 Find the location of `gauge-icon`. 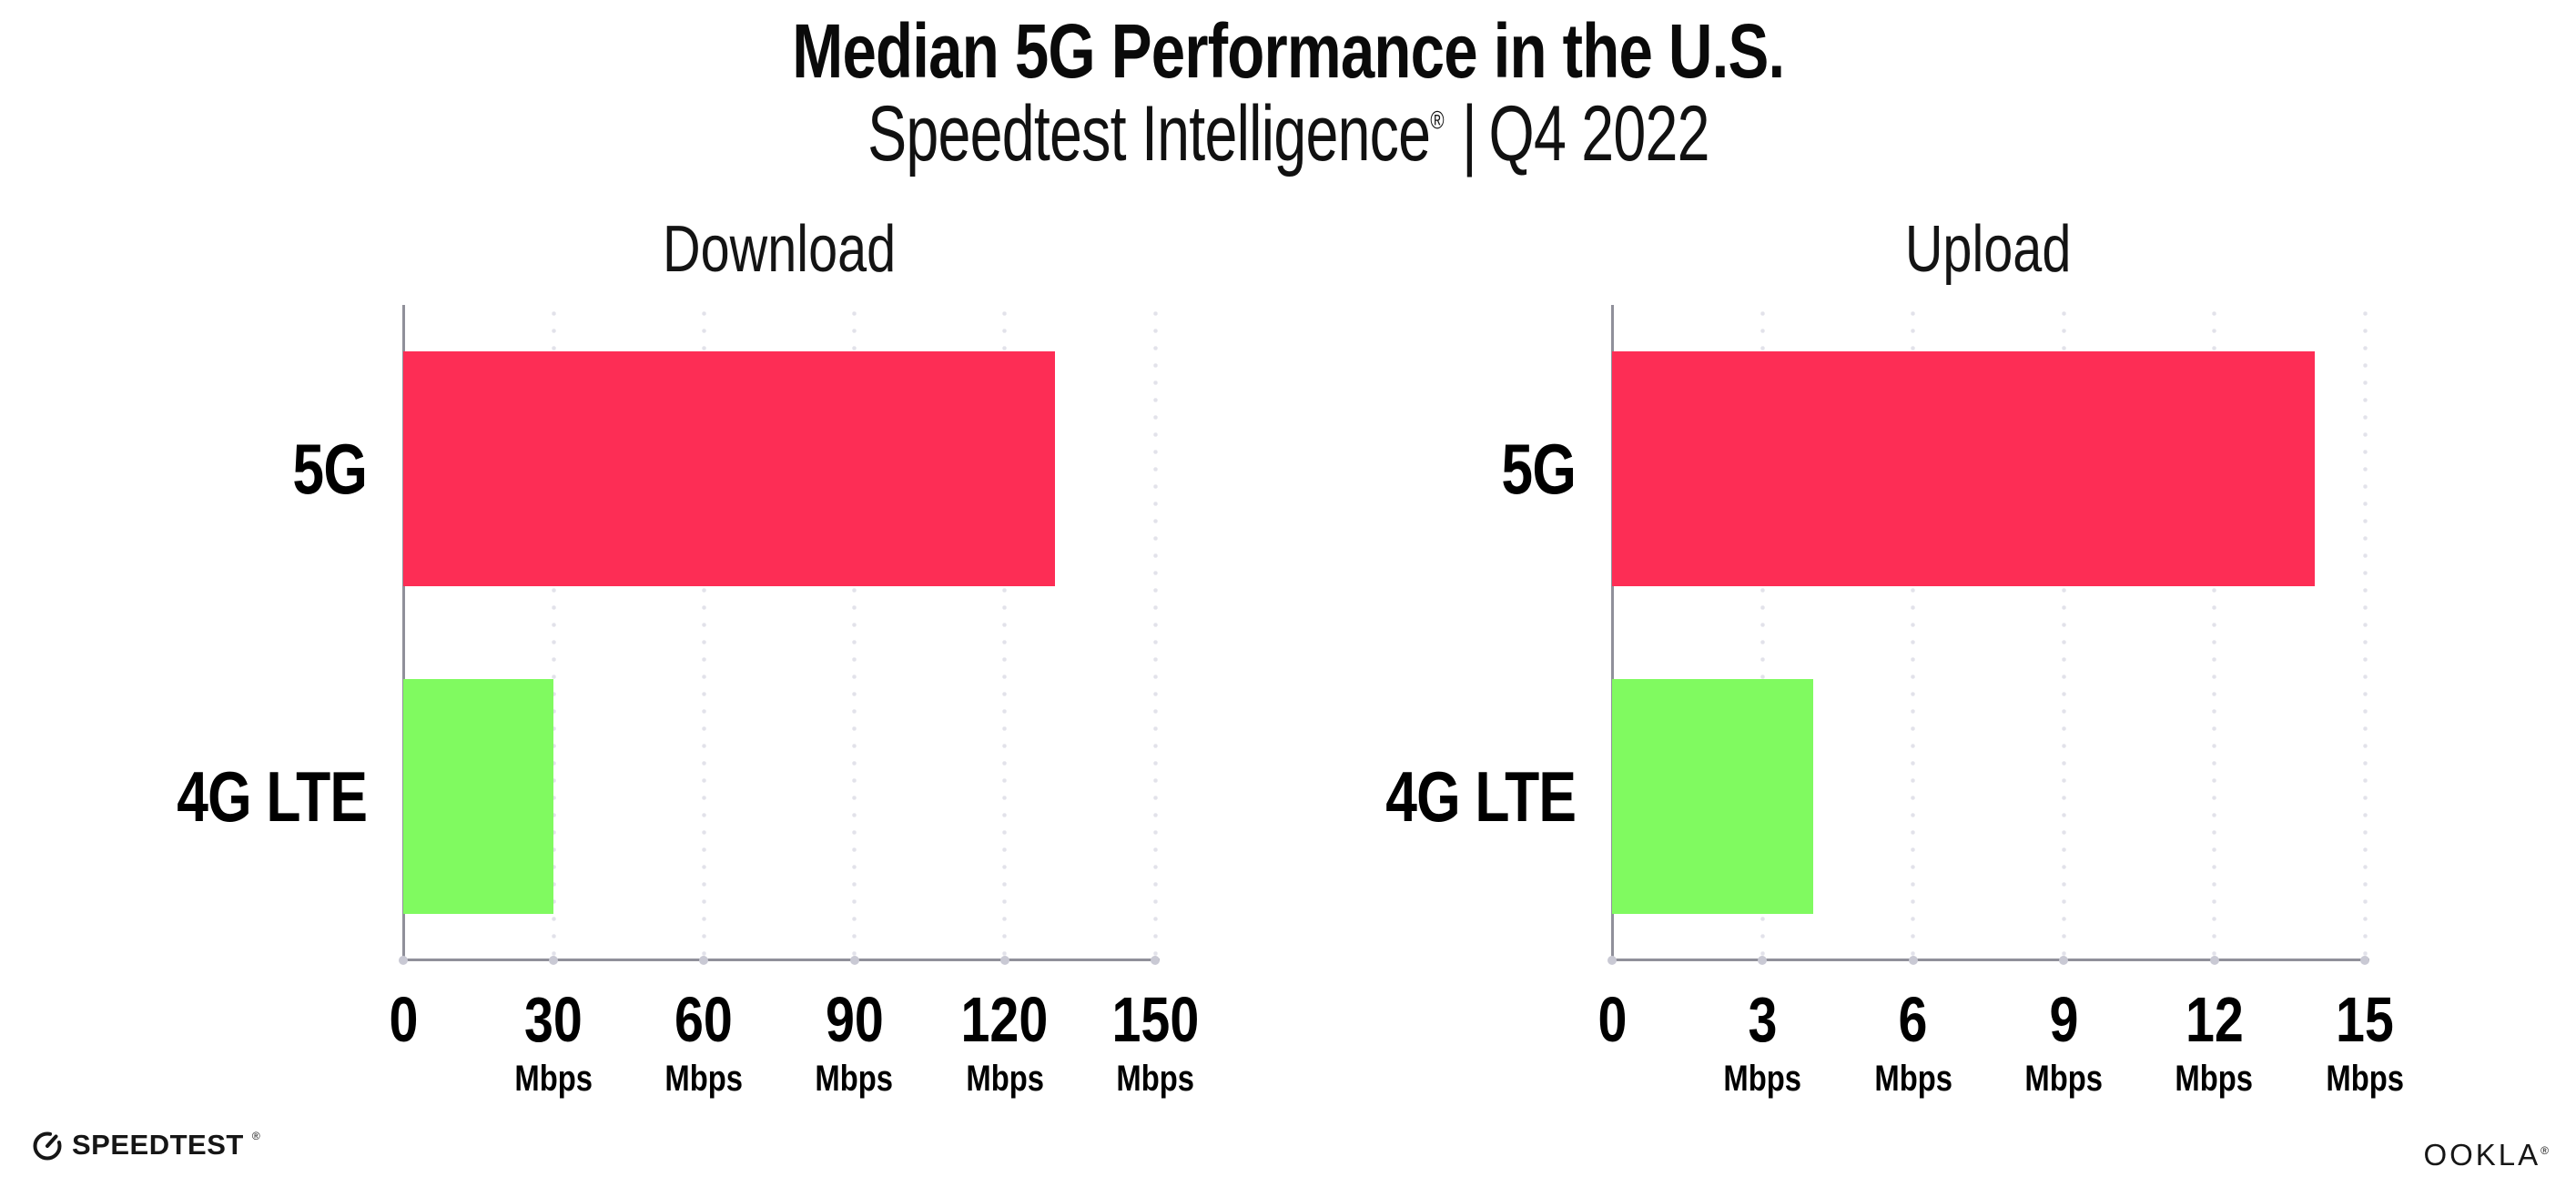

gauge-icon is located at coordinates (47, 1146).